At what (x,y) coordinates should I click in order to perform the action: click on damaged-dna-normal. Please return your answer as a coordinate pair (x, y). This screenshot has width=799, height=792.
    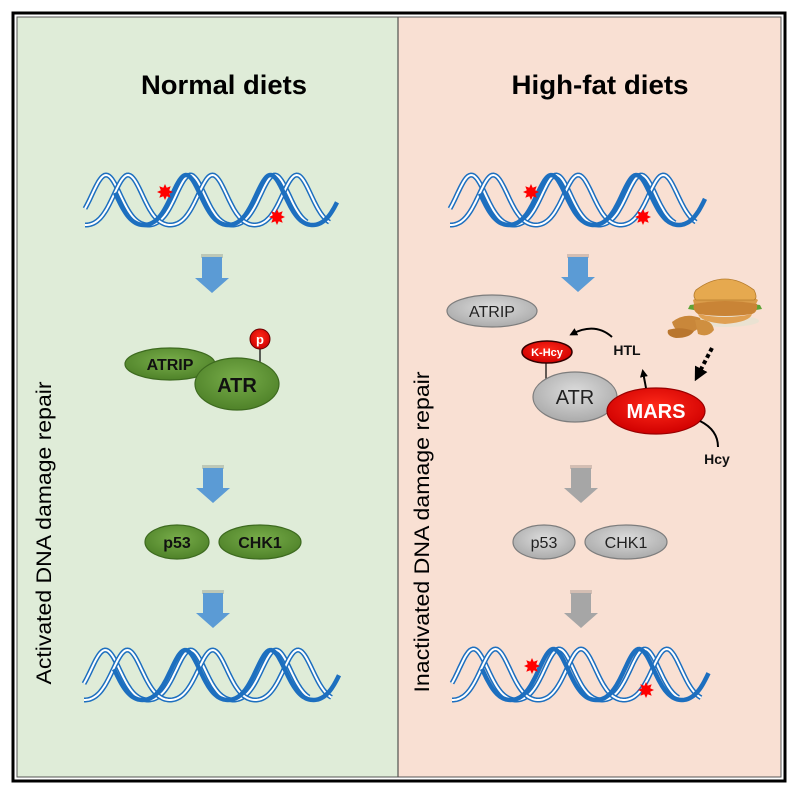
    Looking at the image, I should click on (210, 200).